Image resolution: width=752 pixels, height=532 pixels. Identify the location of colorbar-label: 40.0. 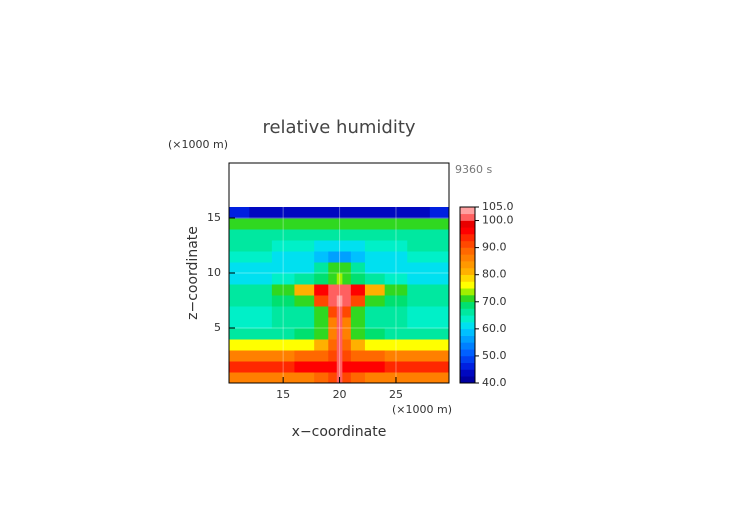
(494, 382).